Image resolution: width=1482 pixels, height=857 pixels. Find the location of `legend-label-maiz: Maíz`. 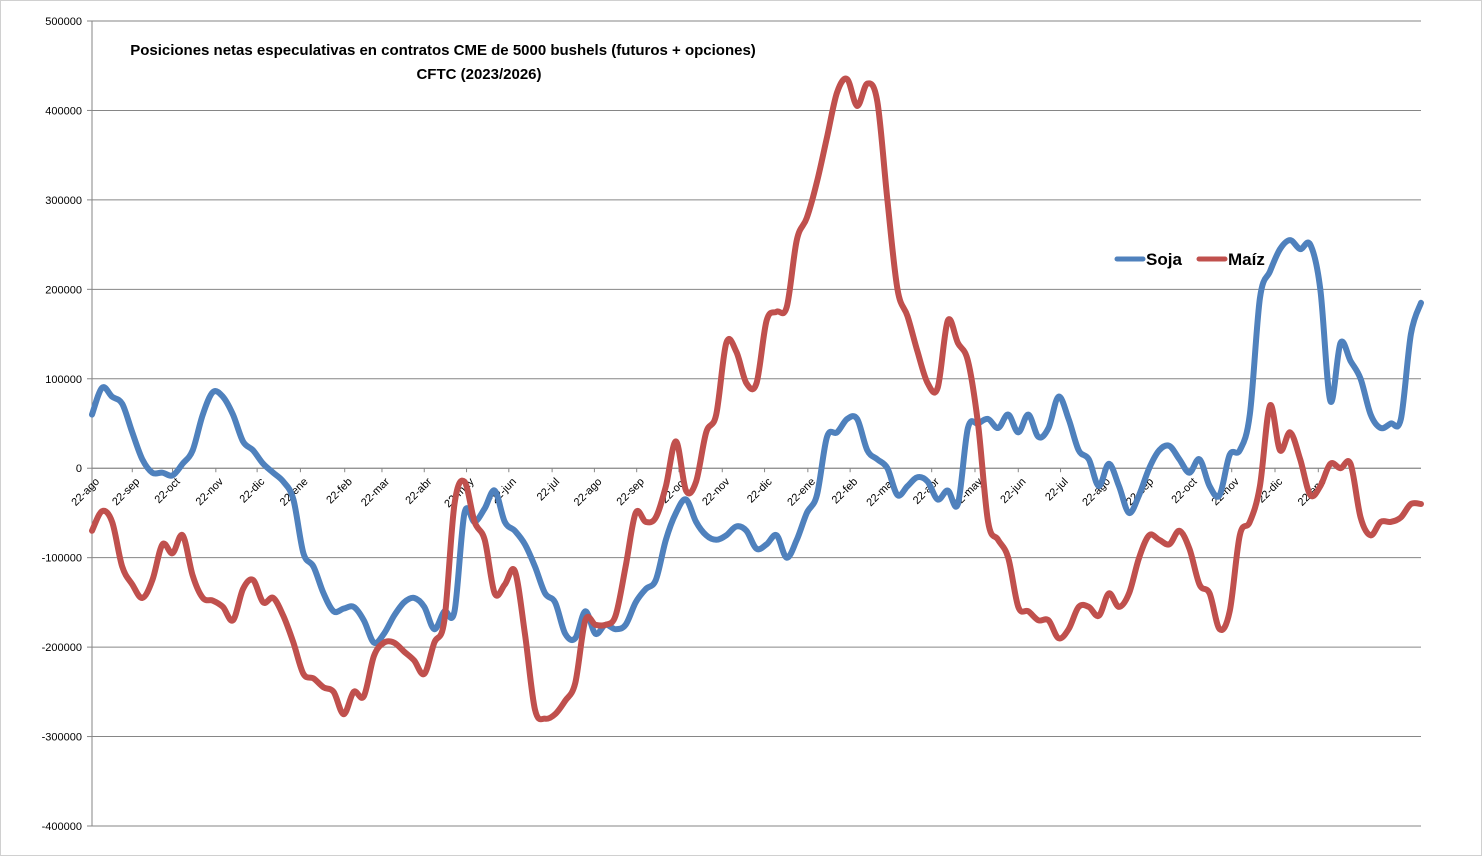

legend-label-maiz: Maíz is located at coordinates (1246, 259).